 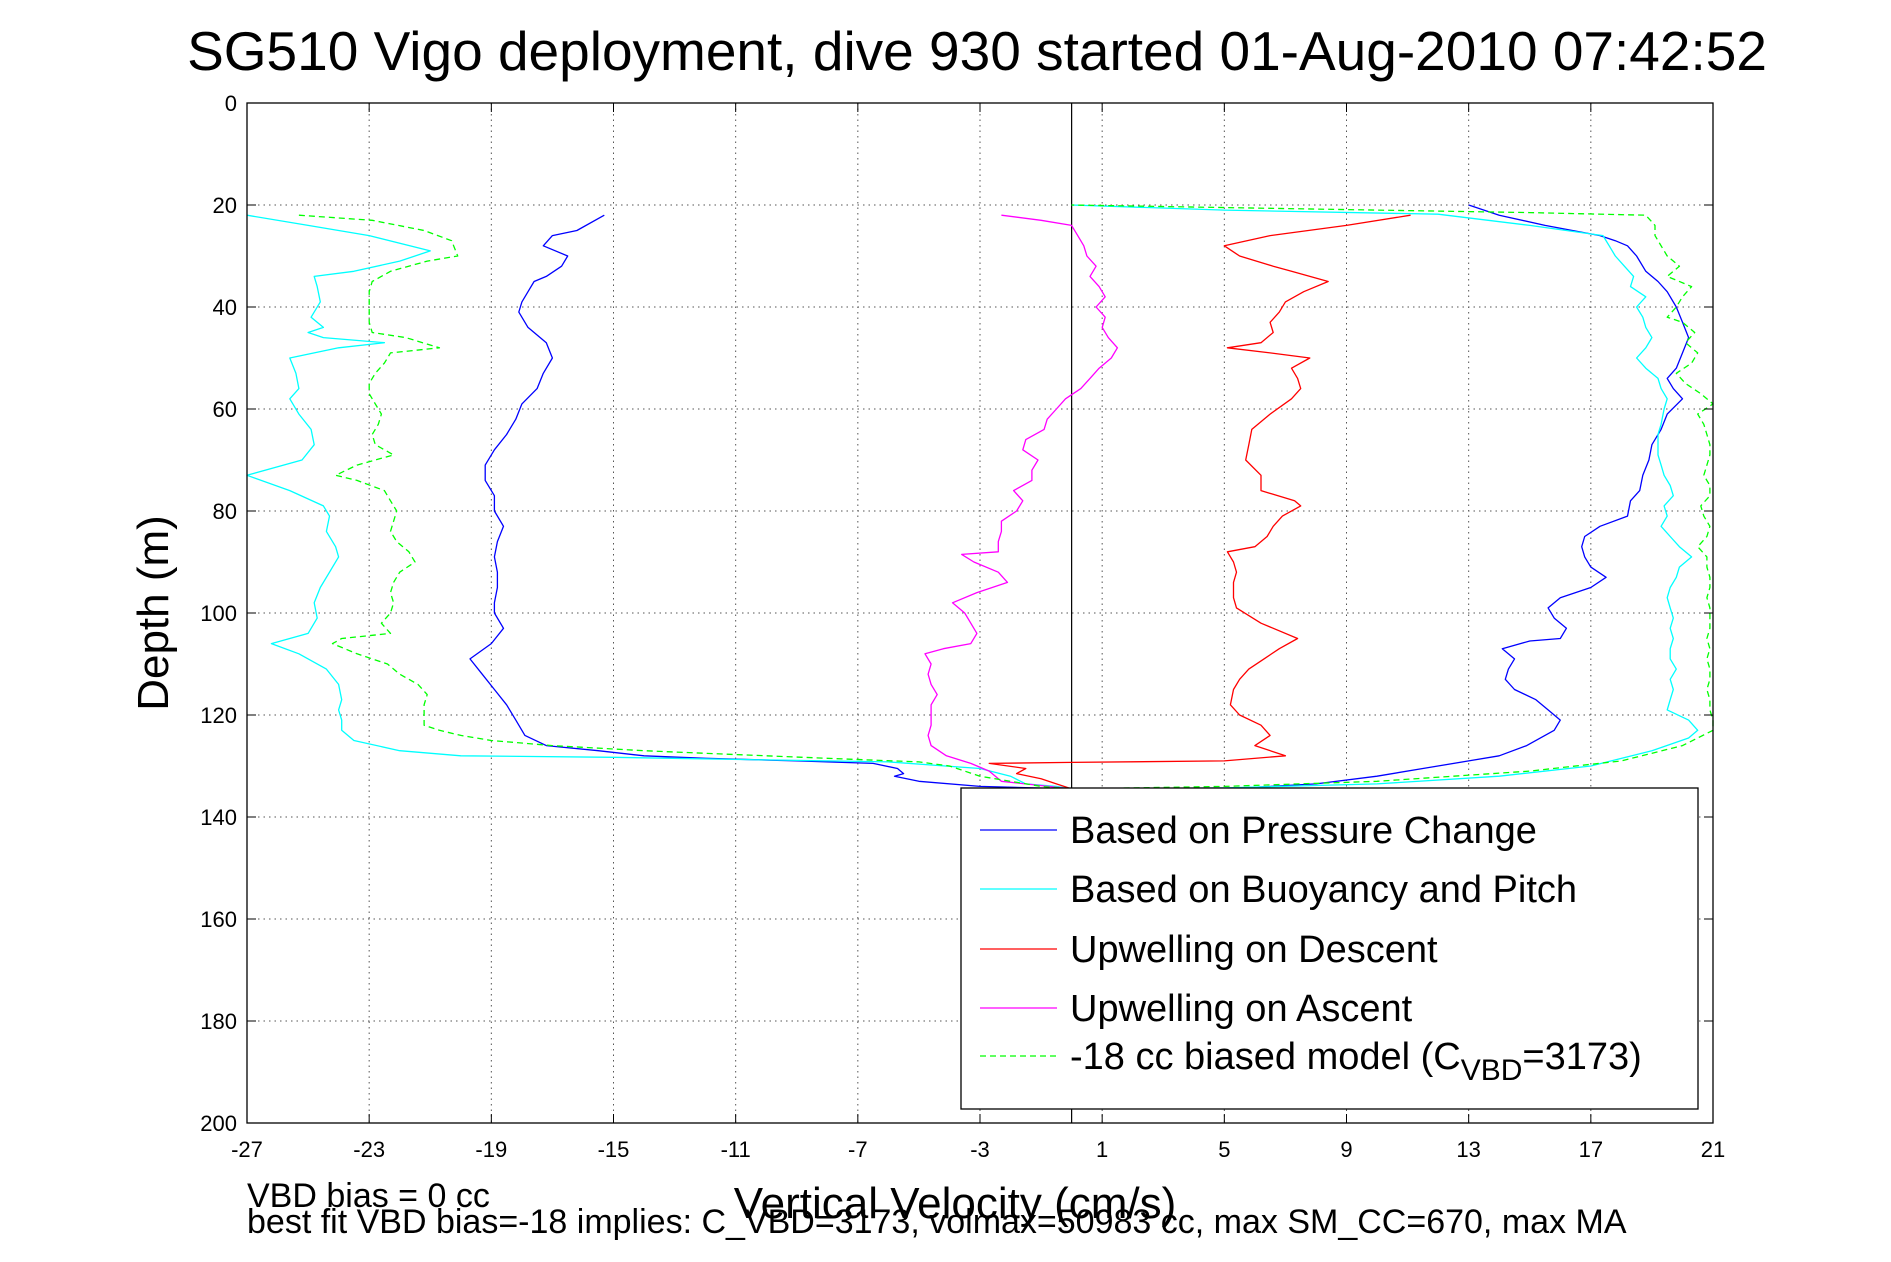 What do you see at coordinates (218, 817) in the screenshot?
I see `y-tick-label: 140` at bounding box center [218, 817].